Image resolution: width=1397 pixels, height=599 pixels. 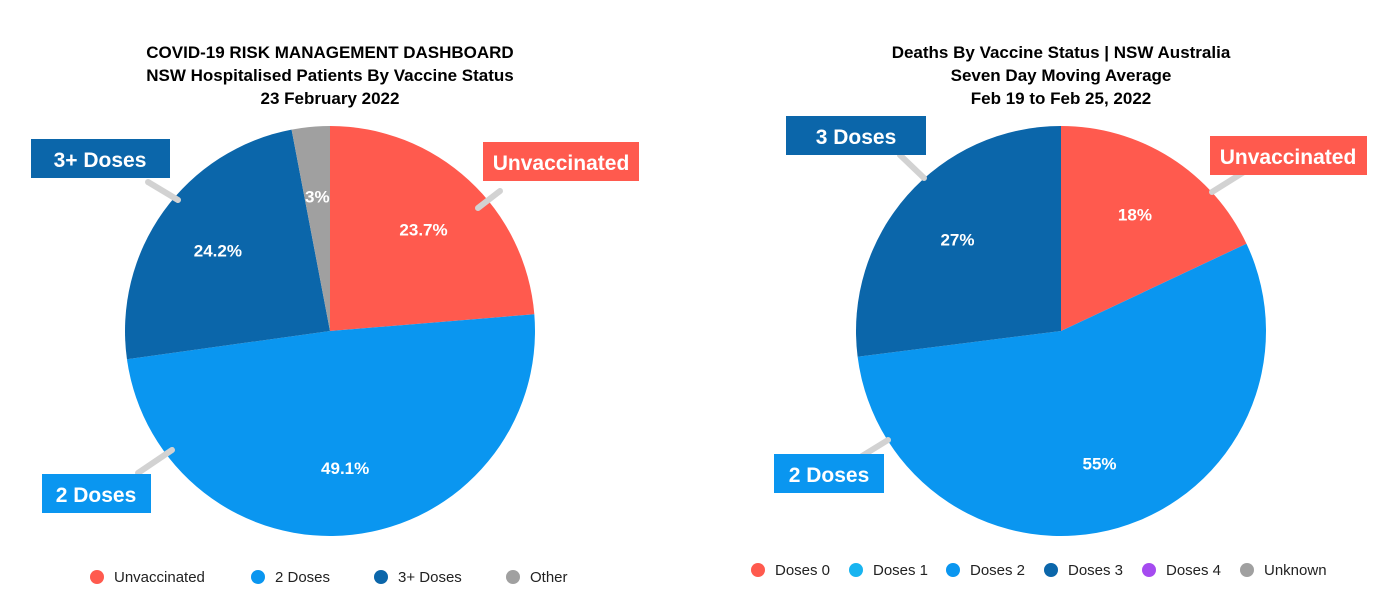 I want to click on chart2-callout-3-doses-label: 3 Doses, so click(x=856, y=137).